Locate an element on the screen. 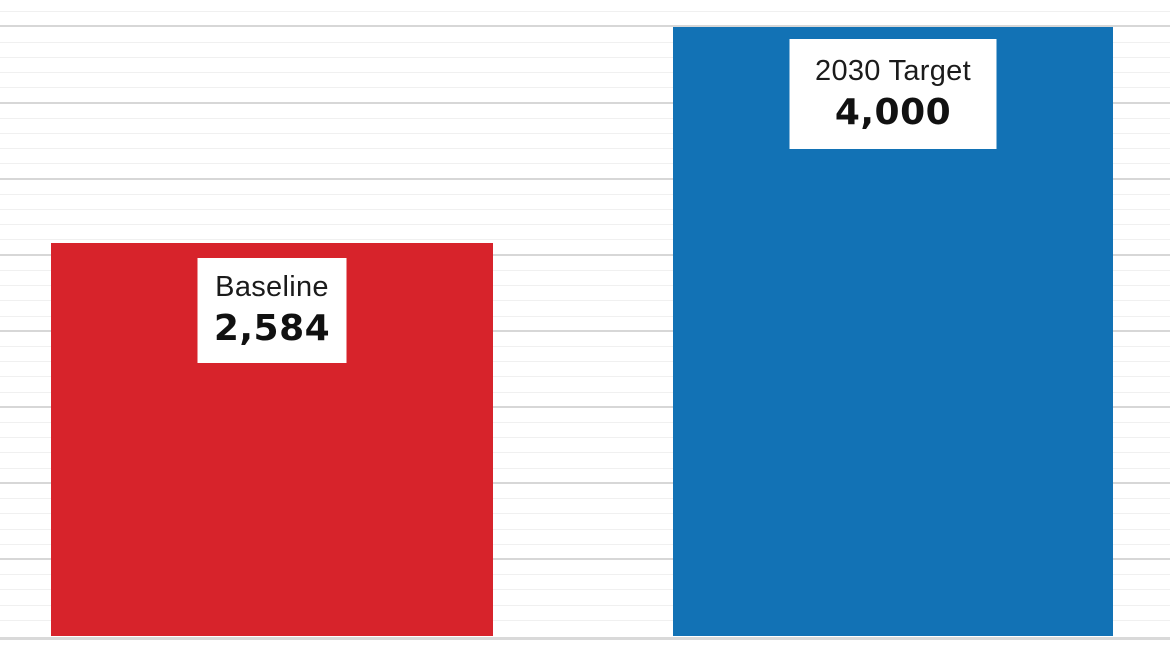  bar-label-box-baseline: Baseline 2,584 is located at coordinates (272, 310).